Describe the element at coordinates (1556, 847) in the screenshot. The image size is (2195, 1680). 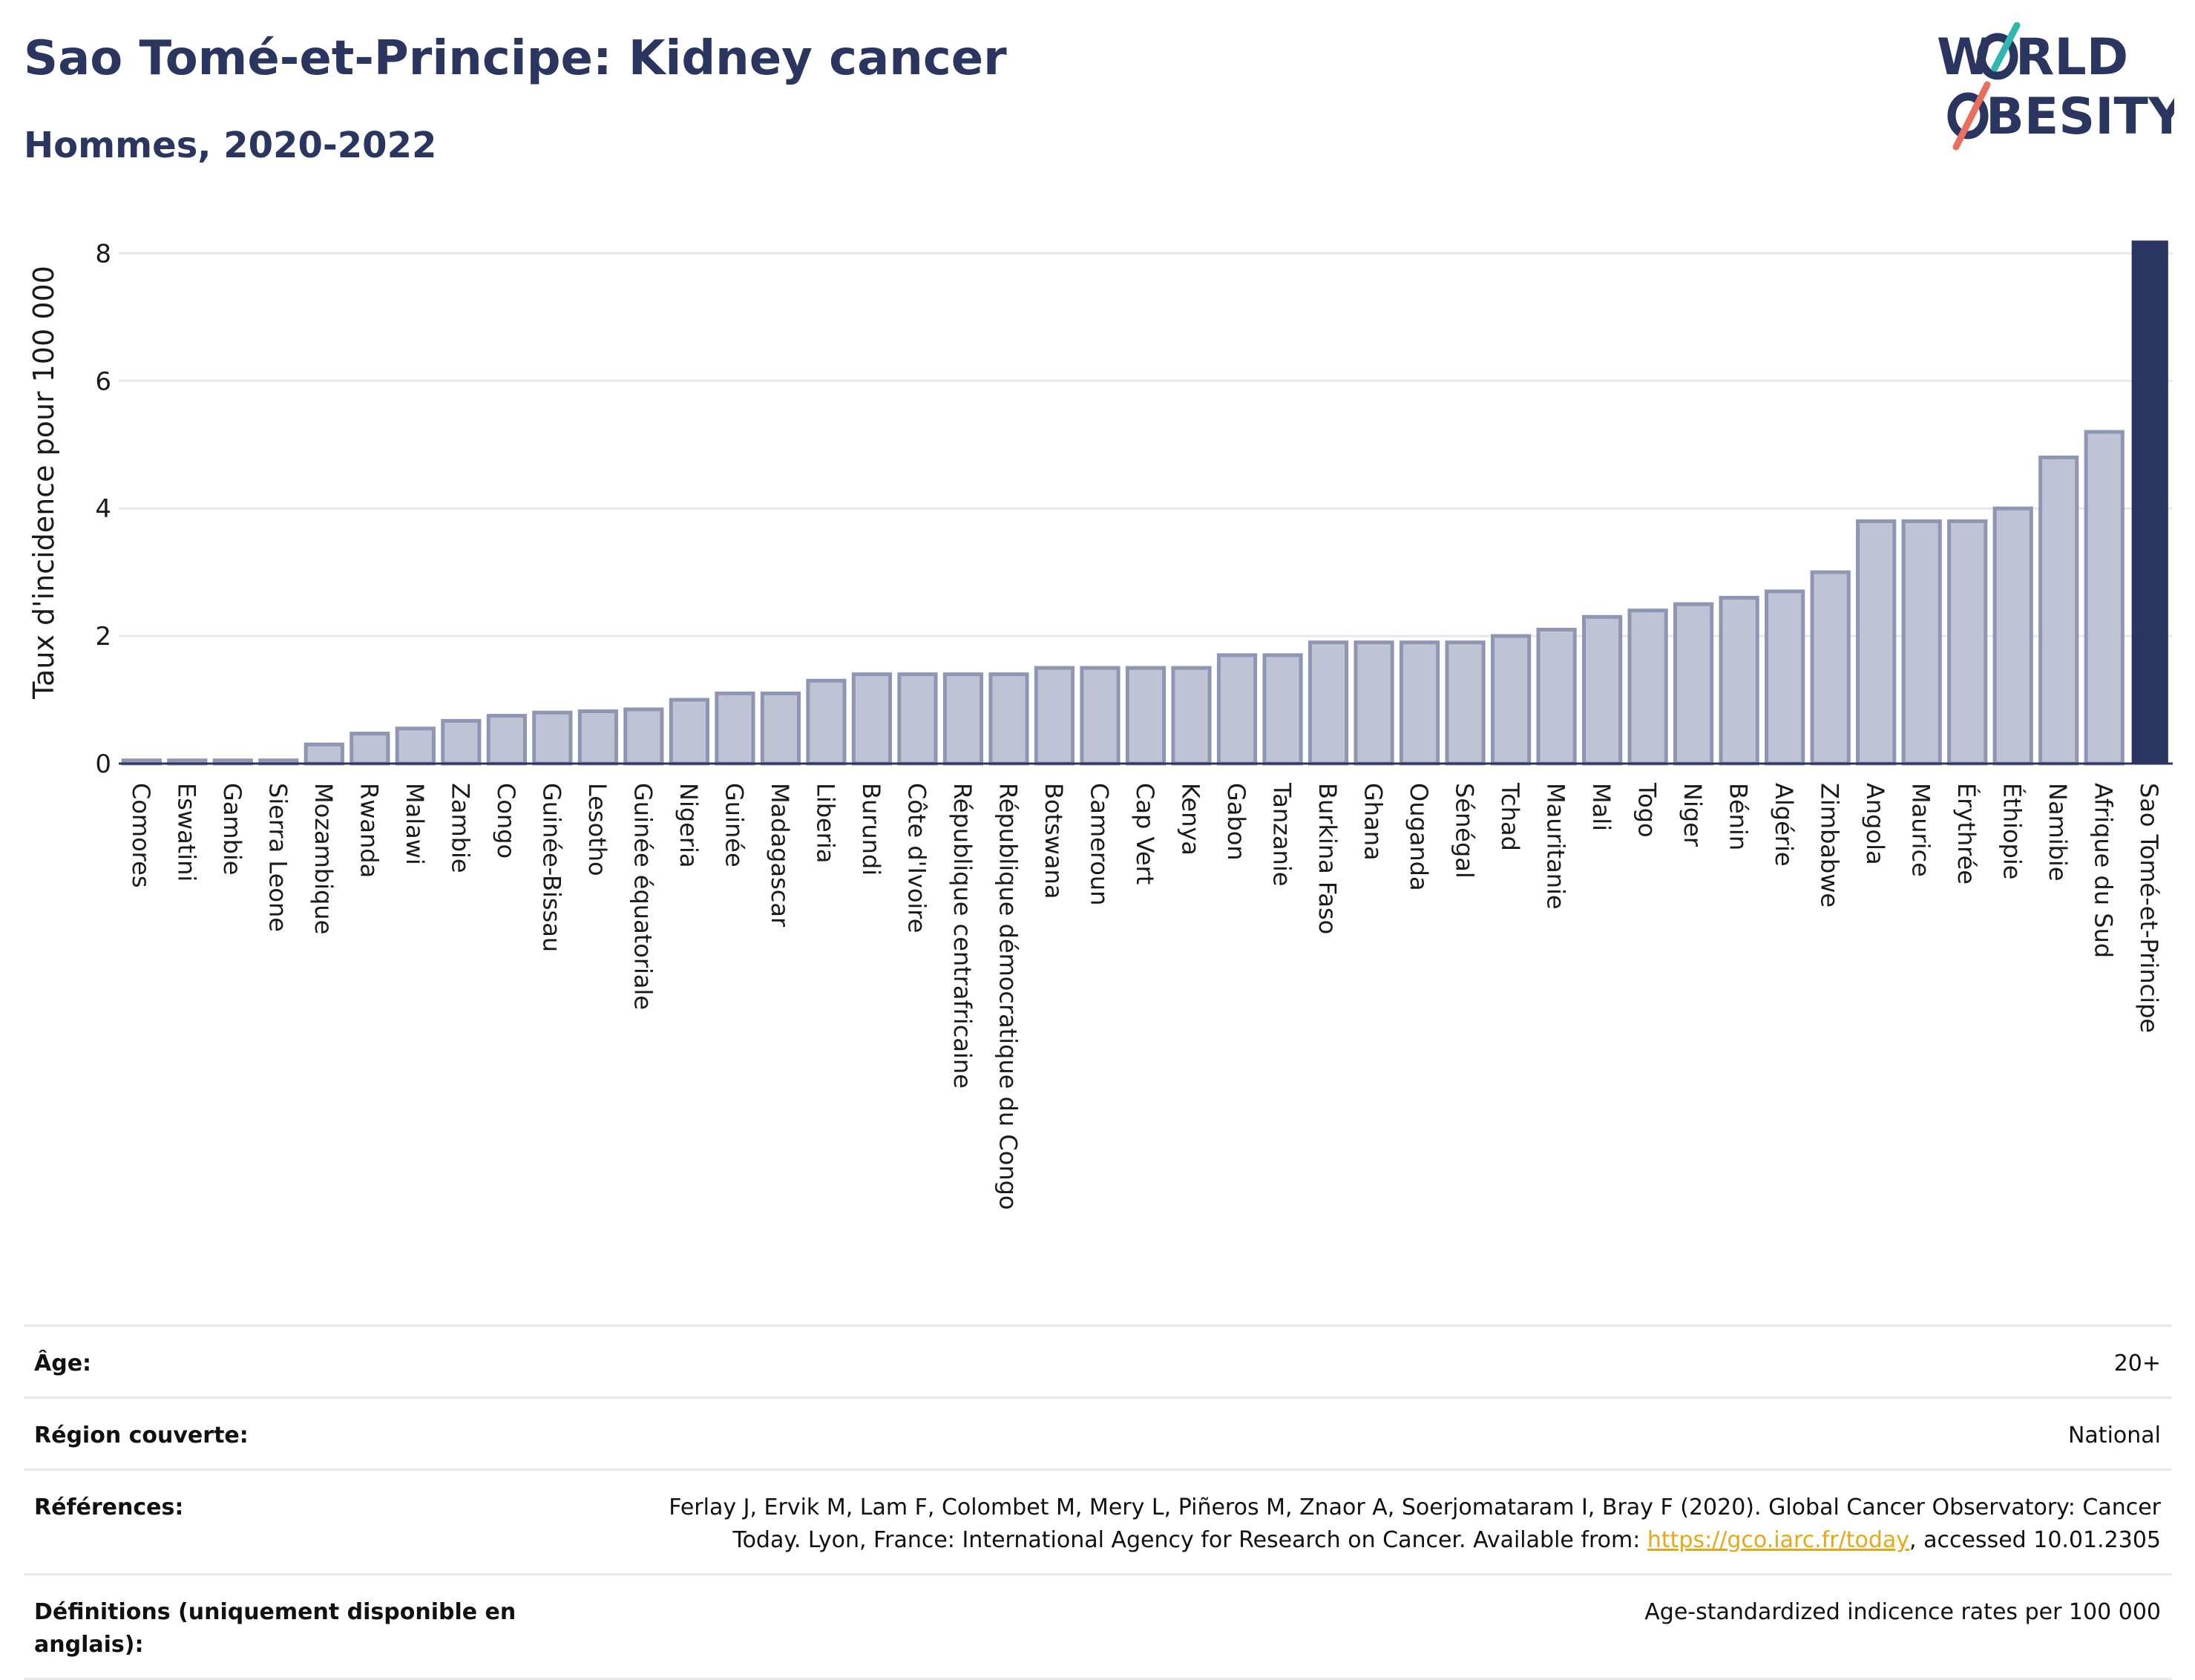
I see `x-tick-label: Mauritanie` at that location.